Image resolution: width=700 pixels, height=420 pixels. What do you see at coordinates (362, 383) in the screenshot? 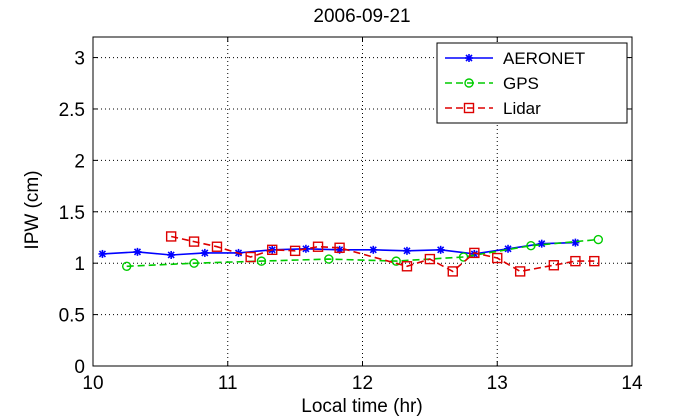
I see `x-tick-label: 12` at bounding box center [362, 383].